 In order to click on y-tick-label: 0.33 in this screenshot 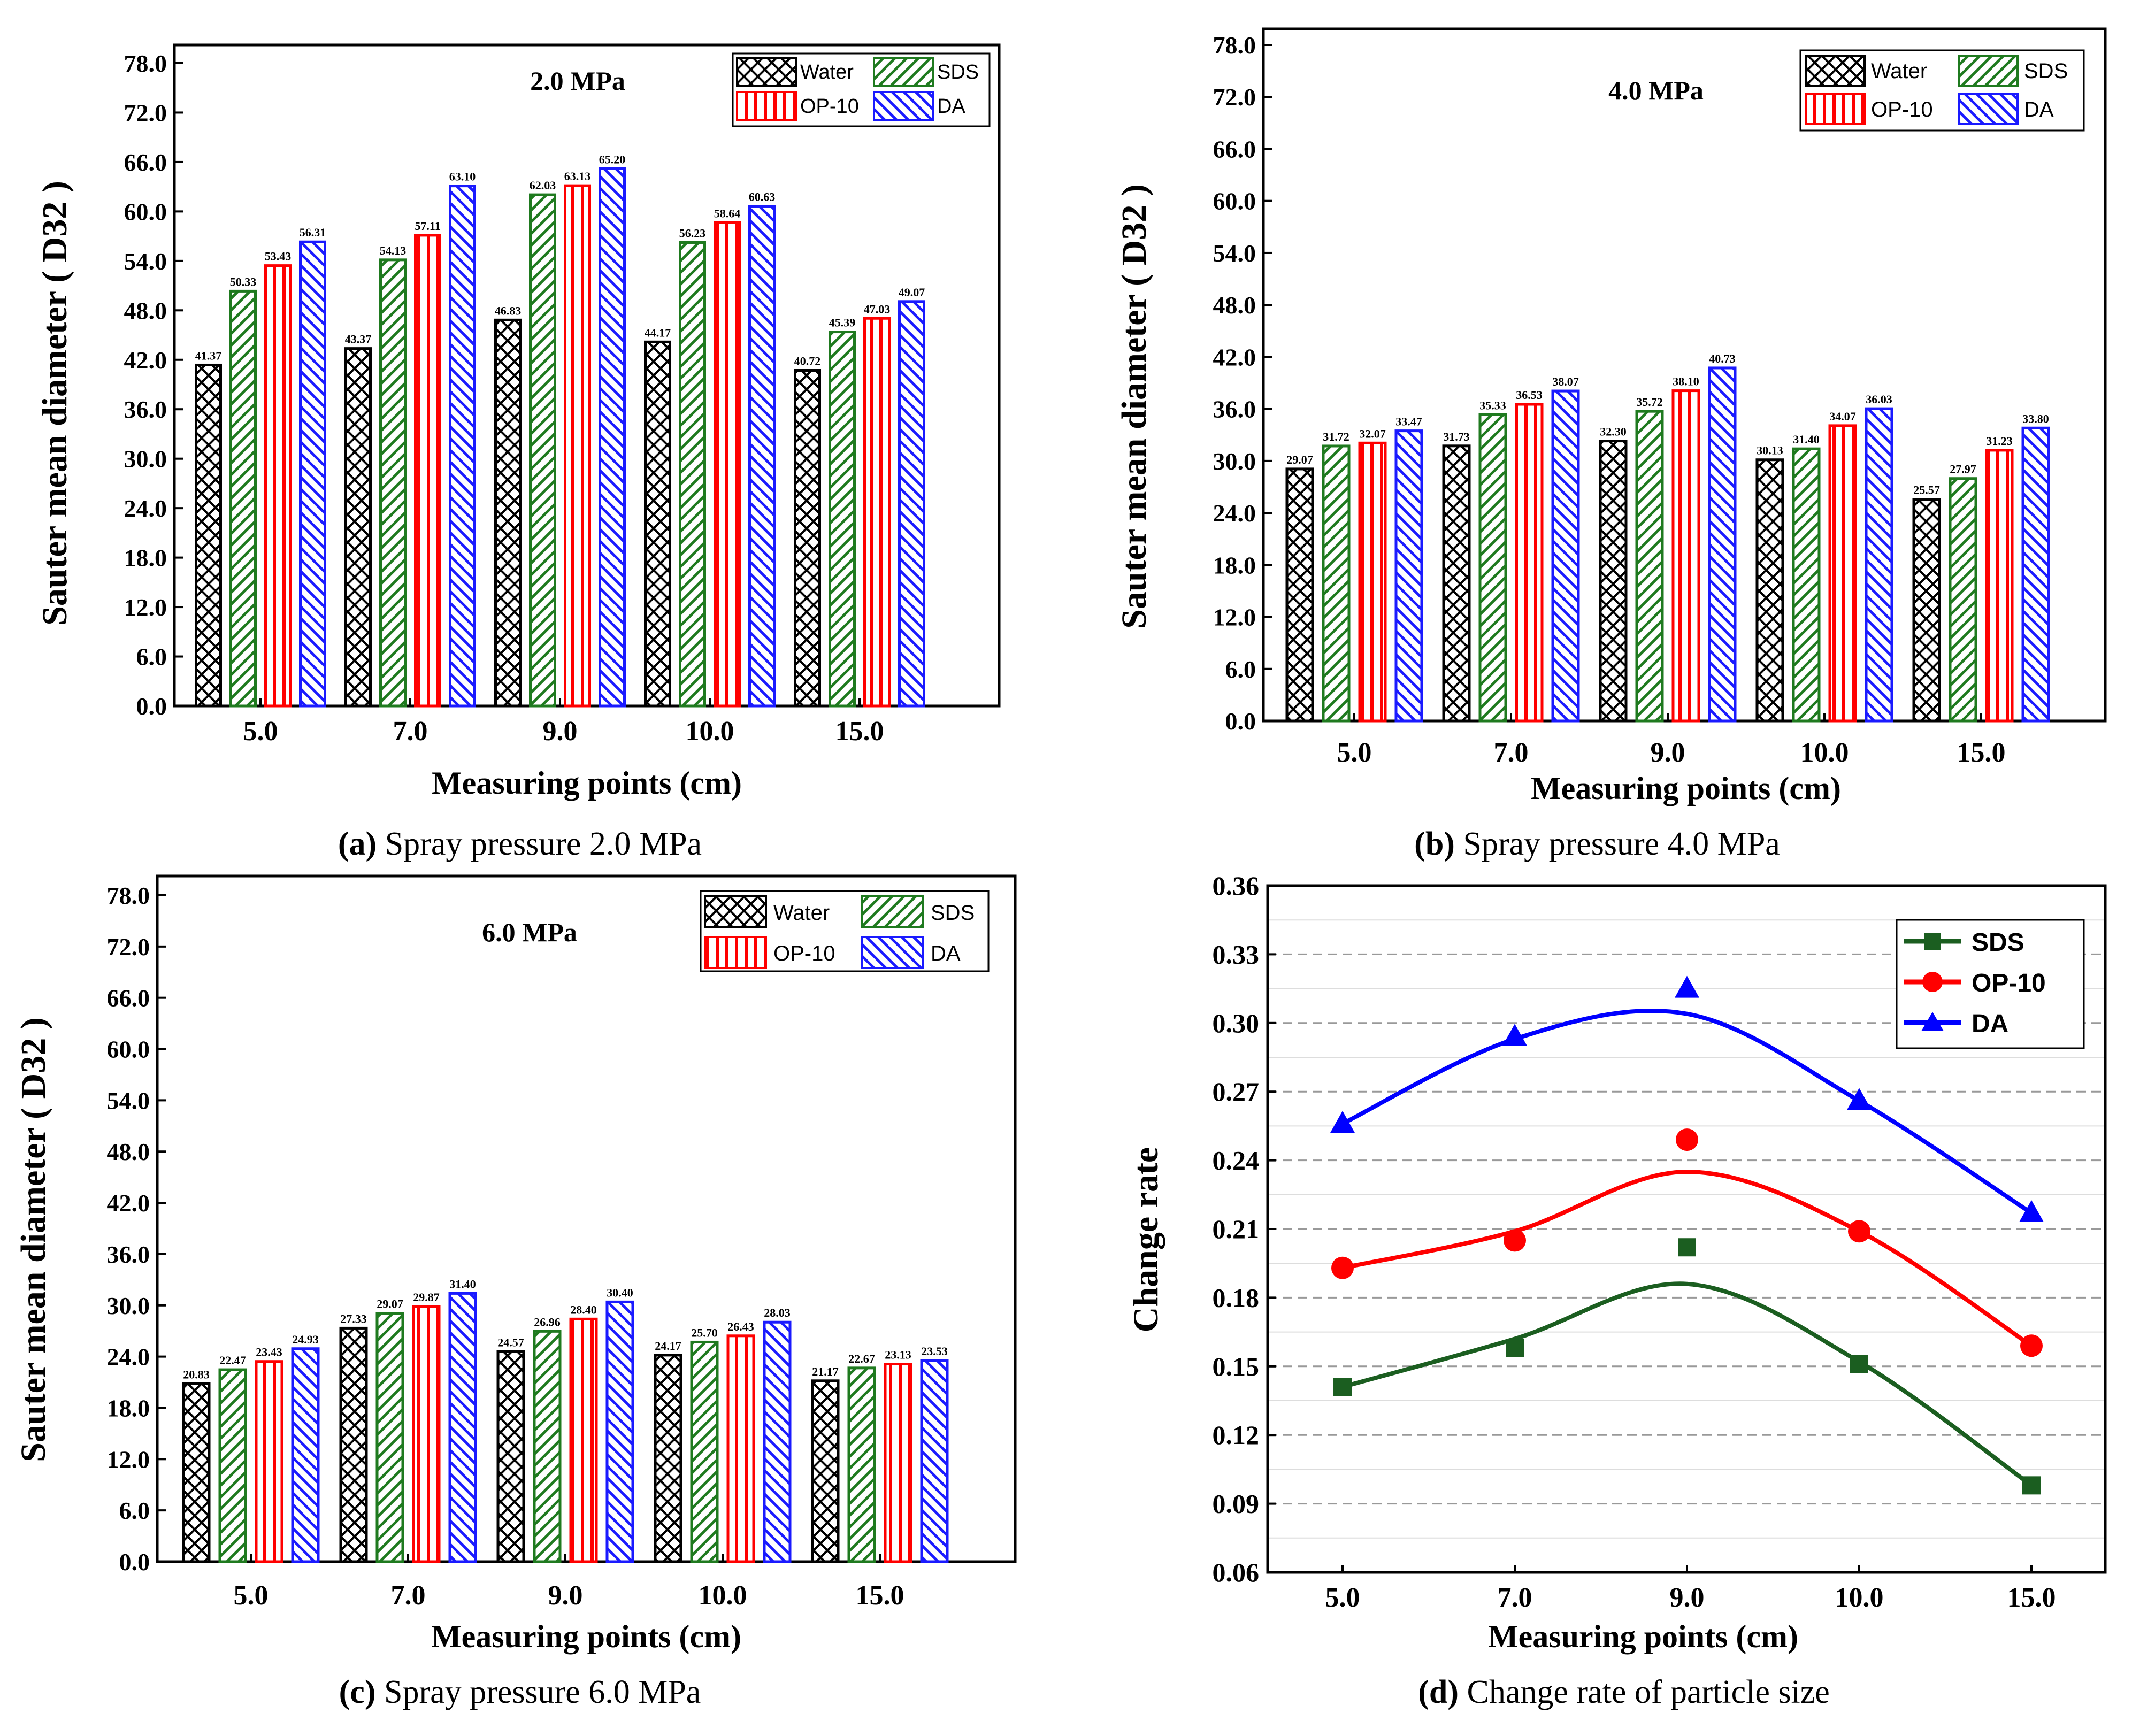, I will do `click(1236, 954)`.